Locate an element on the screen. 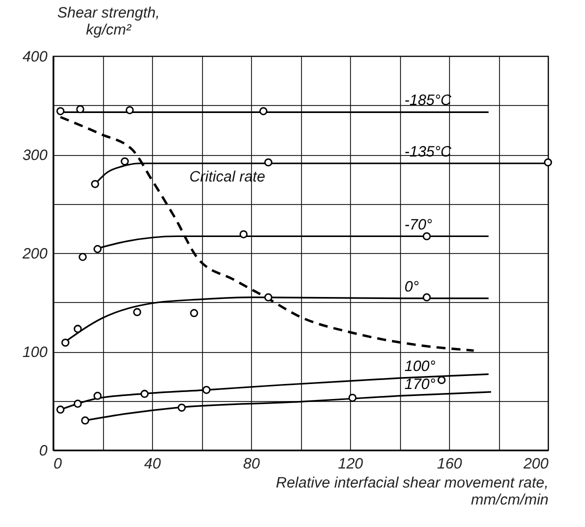 The width and height of the screenshot is (585, 527). x-tick-label: 80 is located at coordinates (251, 464).